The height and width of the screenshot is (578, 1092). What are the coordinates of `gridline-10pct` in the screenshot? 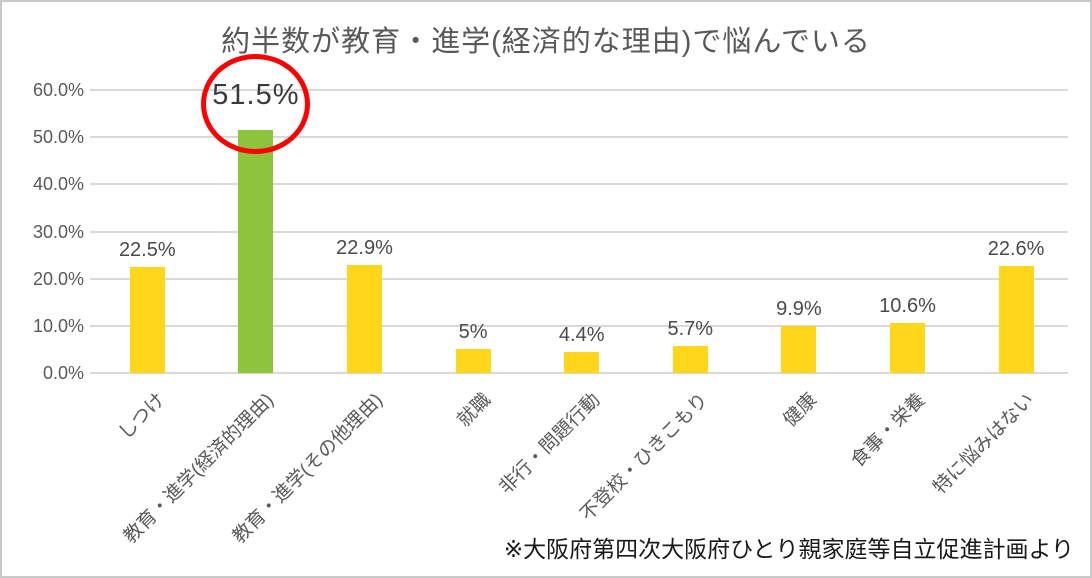 It's located at (579, 325).